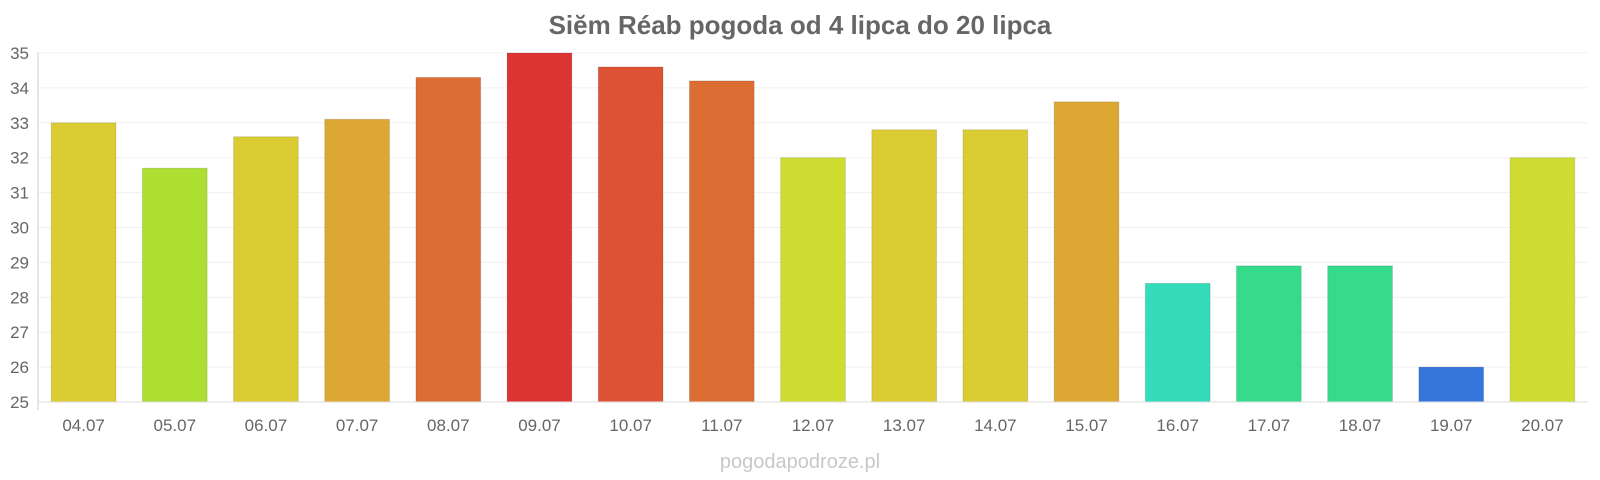  I want to click on x-tick-label: 17.07, so click(1269, 425).